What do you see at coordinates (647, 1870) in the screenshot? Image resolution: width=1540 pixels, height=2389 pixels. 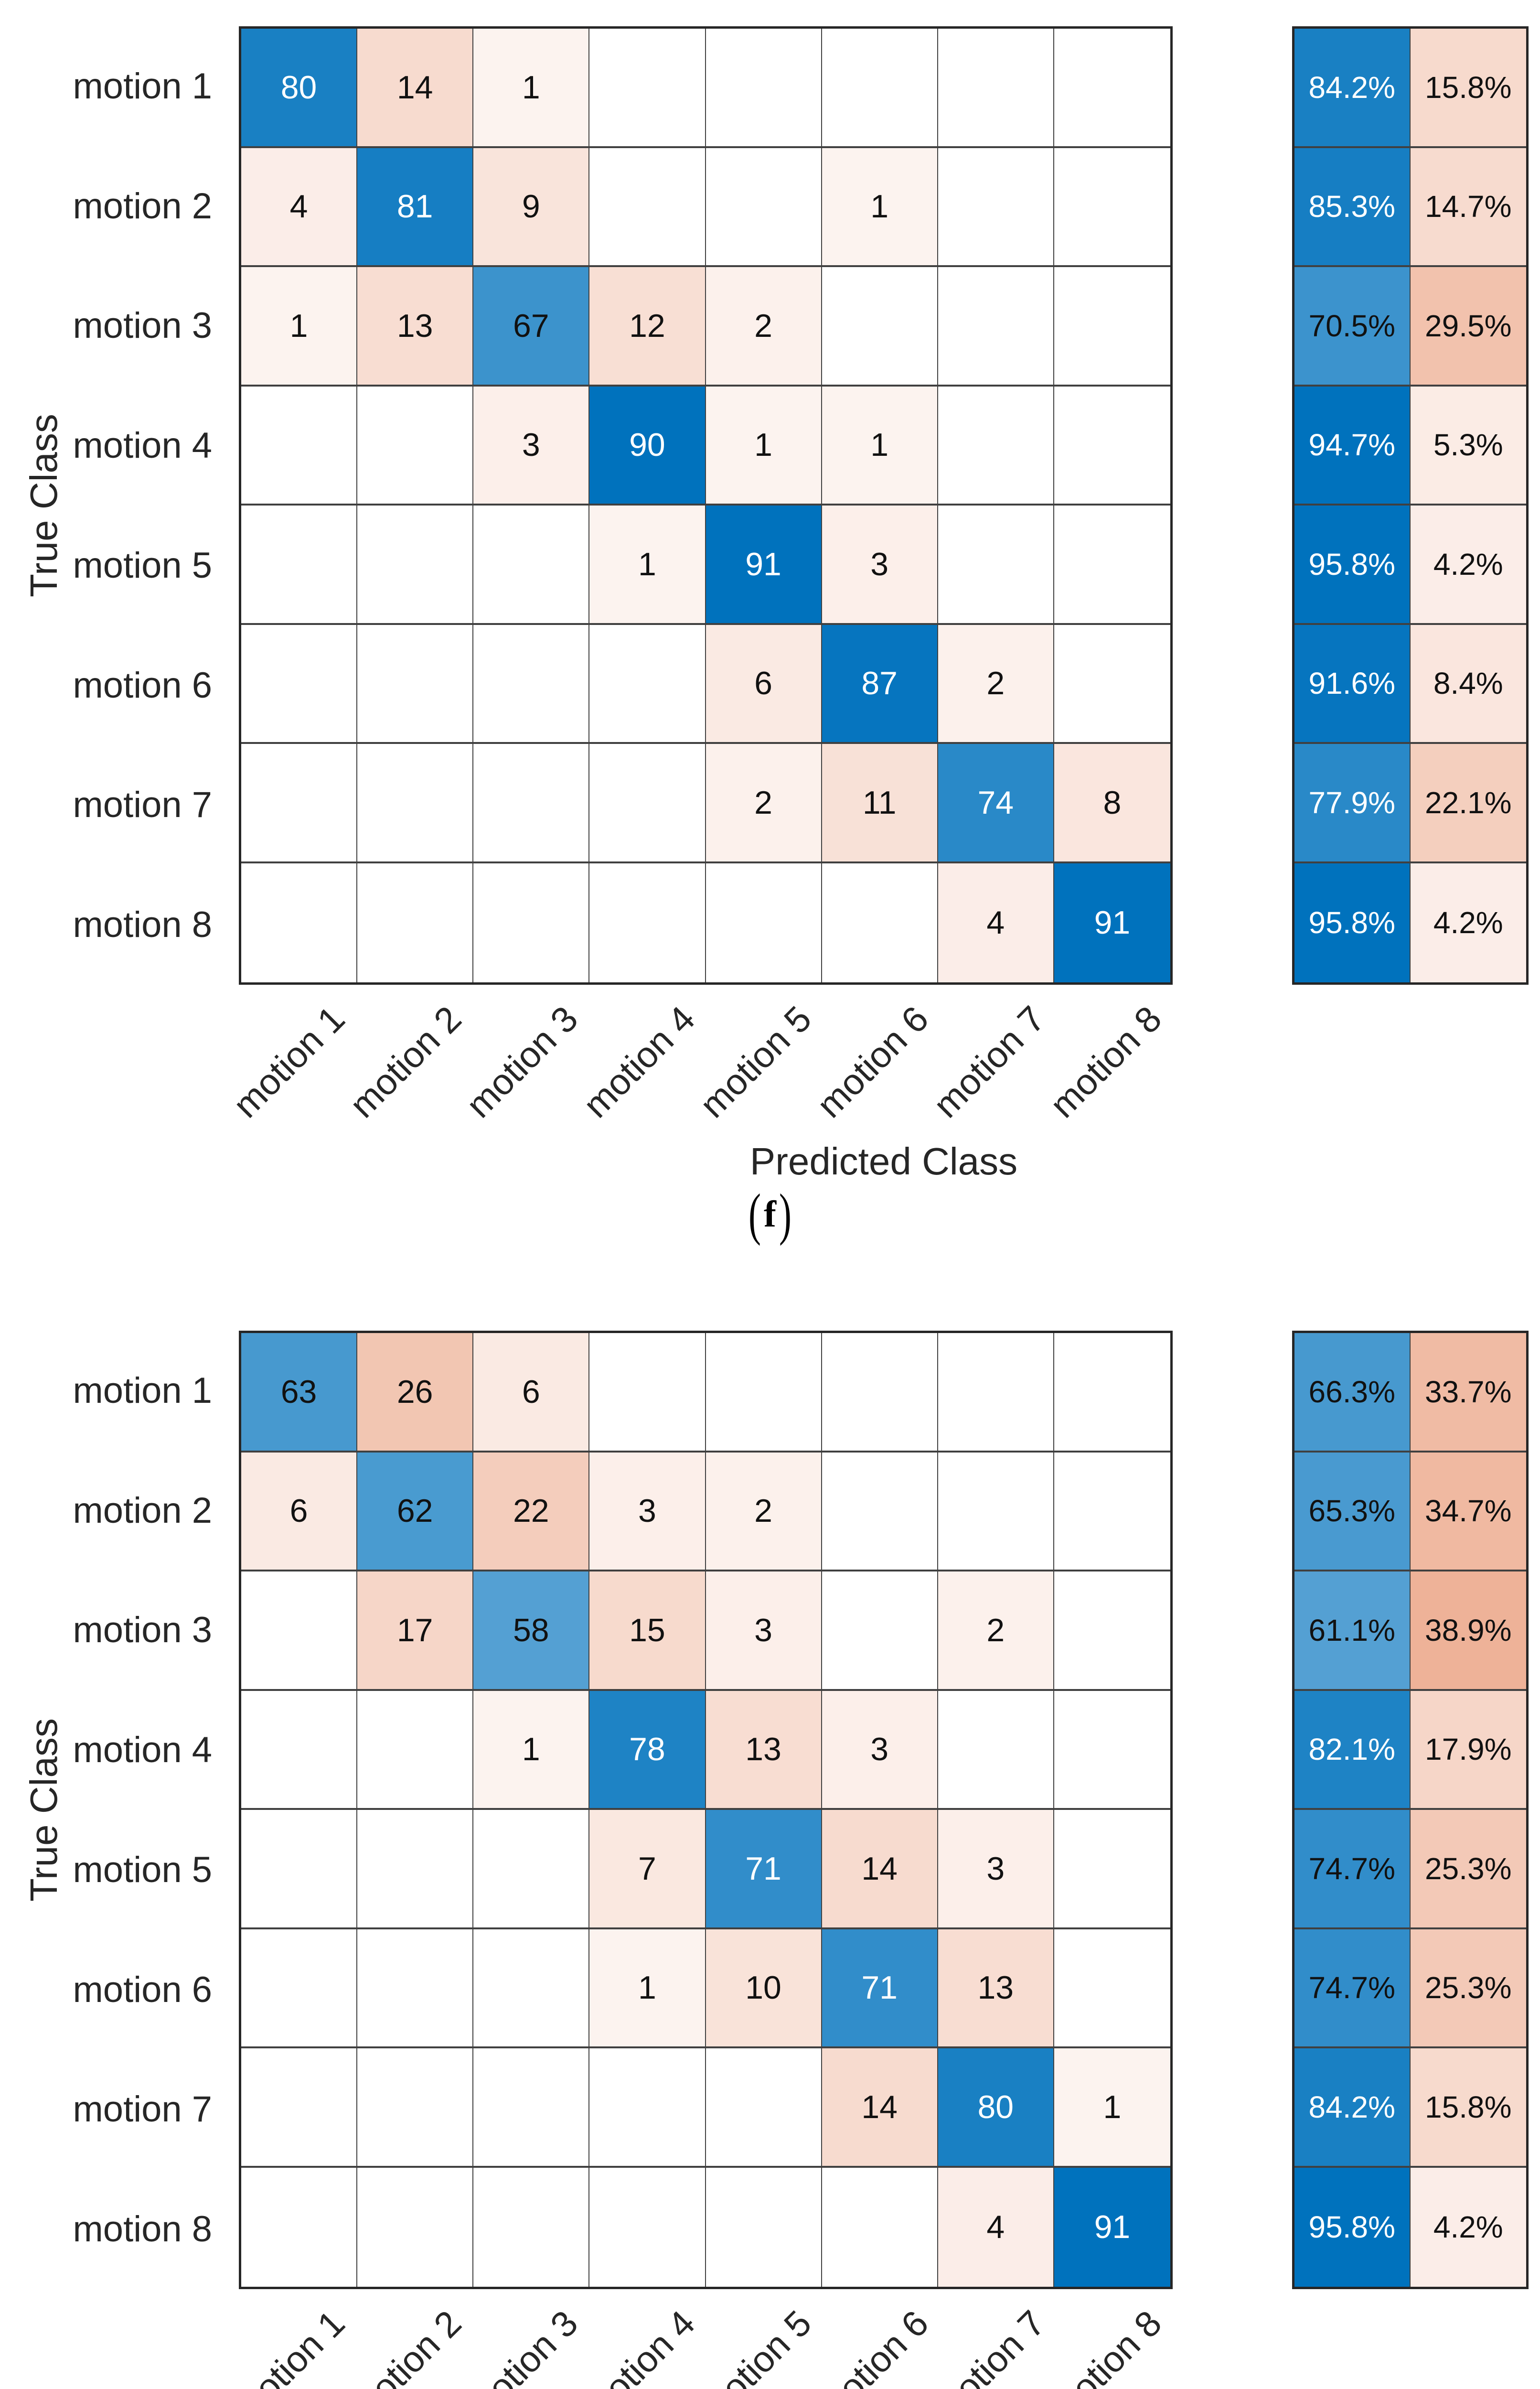 I see `matrix-cell: 7` at bounding box center [647, 1870].